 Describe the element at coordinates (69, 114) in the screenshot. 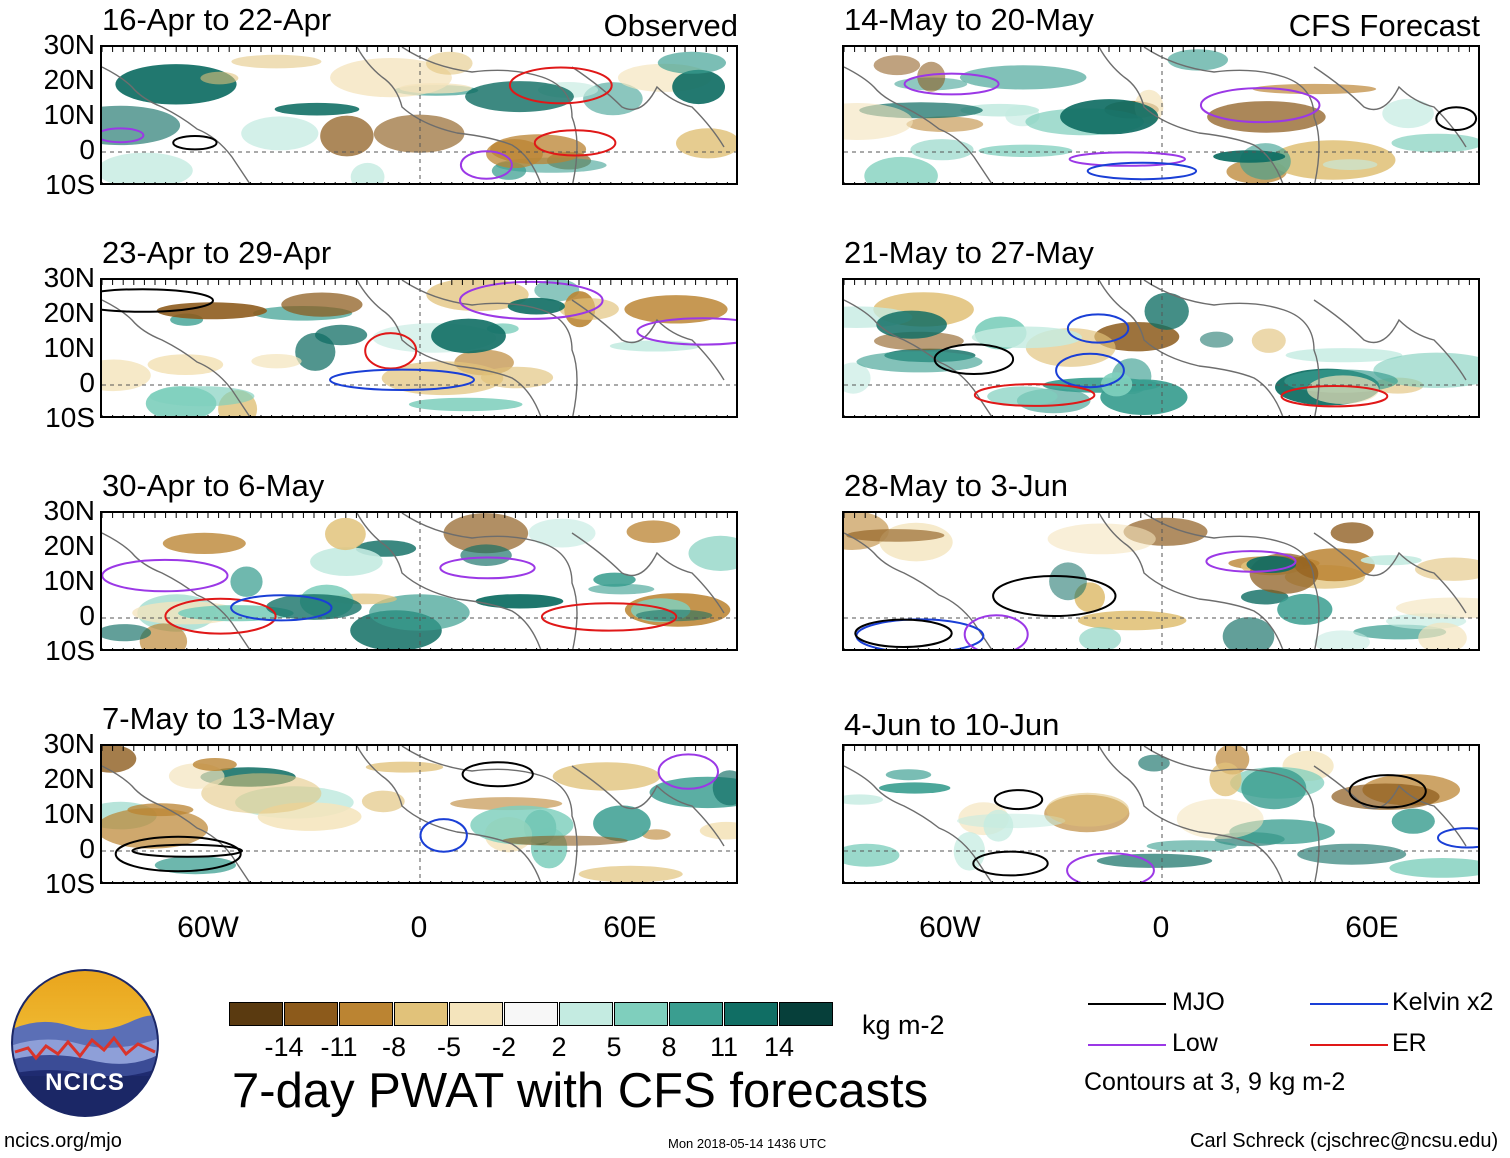

I see `lat-label: 10N` at that location.